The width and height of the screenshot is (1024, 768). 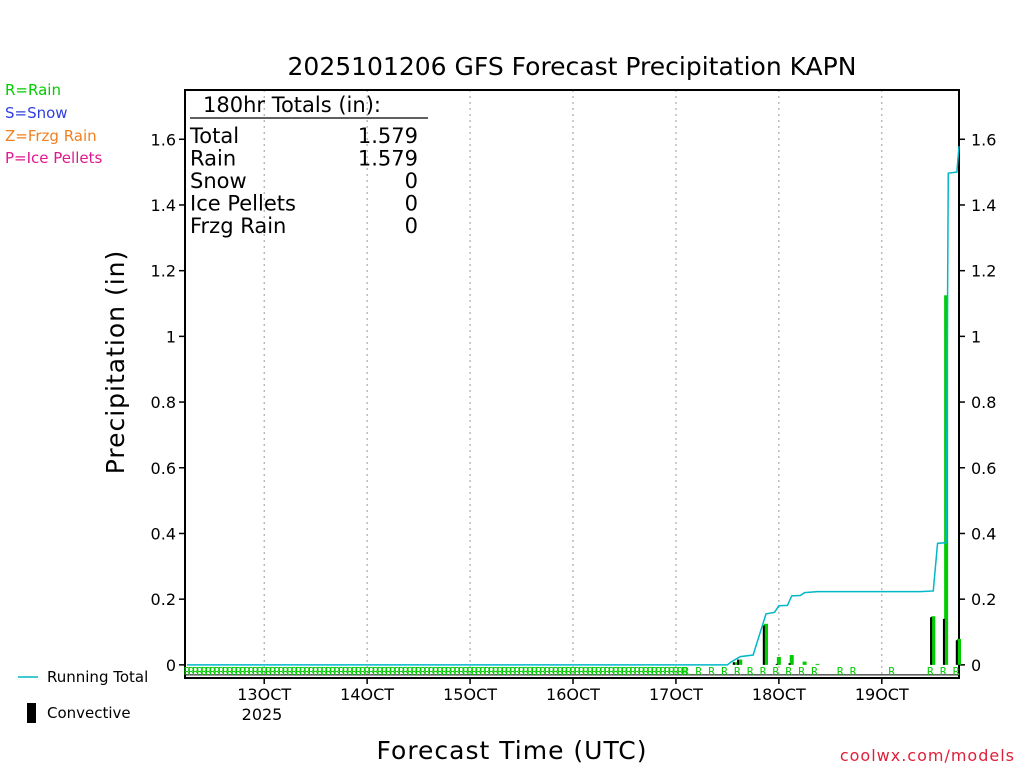 What do you see at coordinates (238, 226) in the screenshot?
I see `totals-label: Frzg Rain` at bounding box center [238, 226].